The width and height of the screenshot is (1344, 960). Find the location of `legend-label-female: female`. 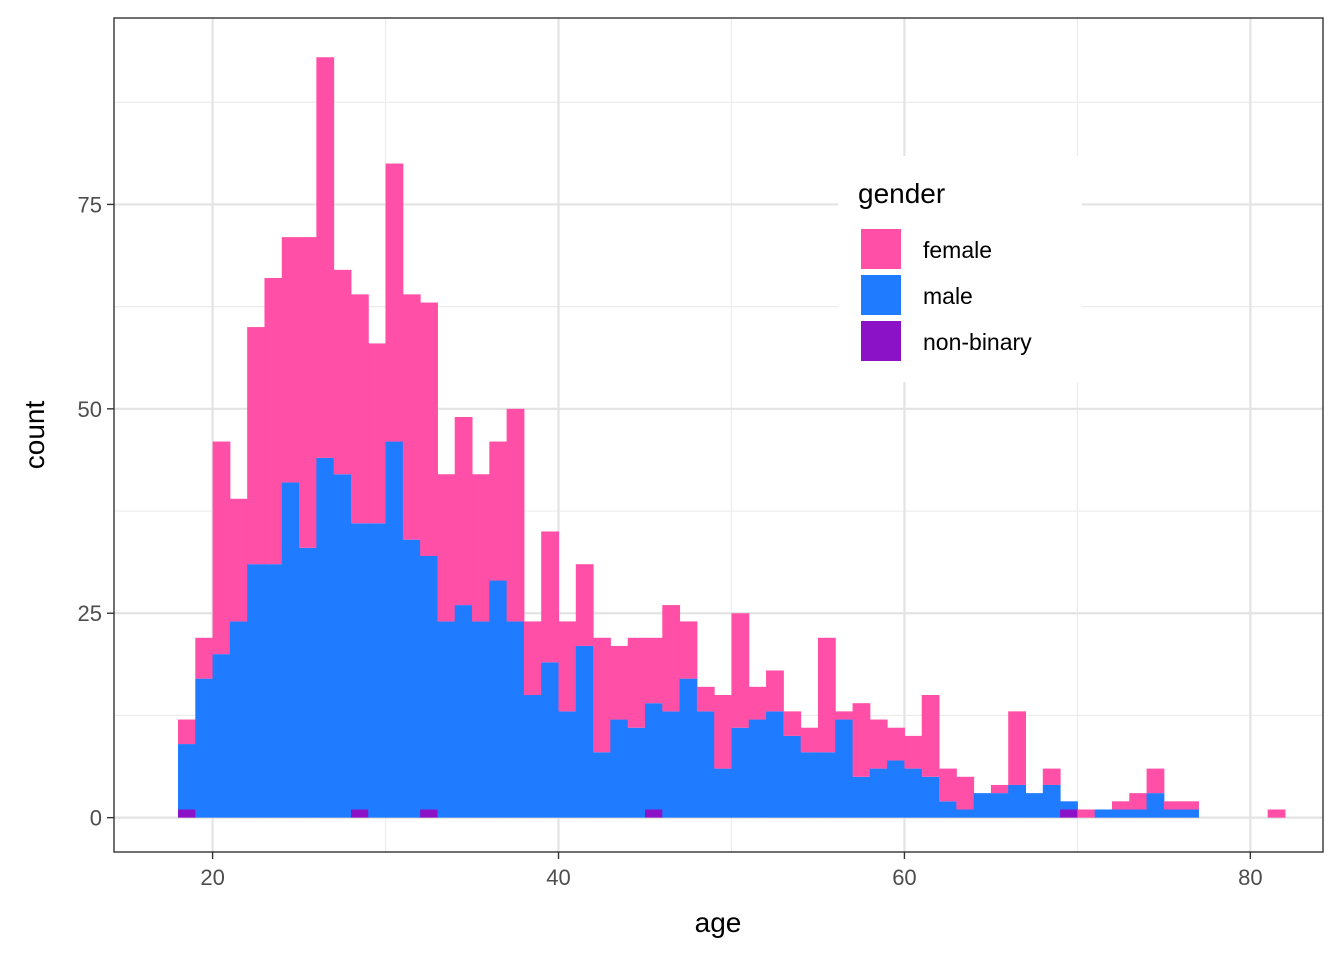

legend-label-female: female is located at coordinates (957, 250).